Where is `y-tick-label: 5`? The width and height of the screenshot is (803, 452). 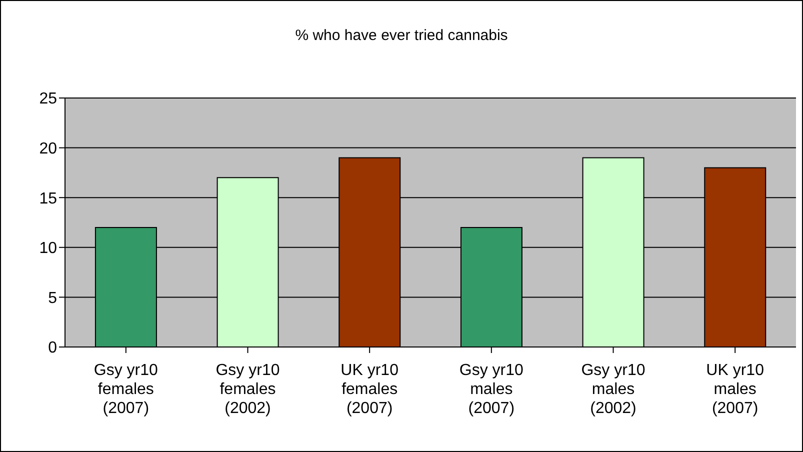 y-tick-label: 5 is located at coordinates (53, 298).